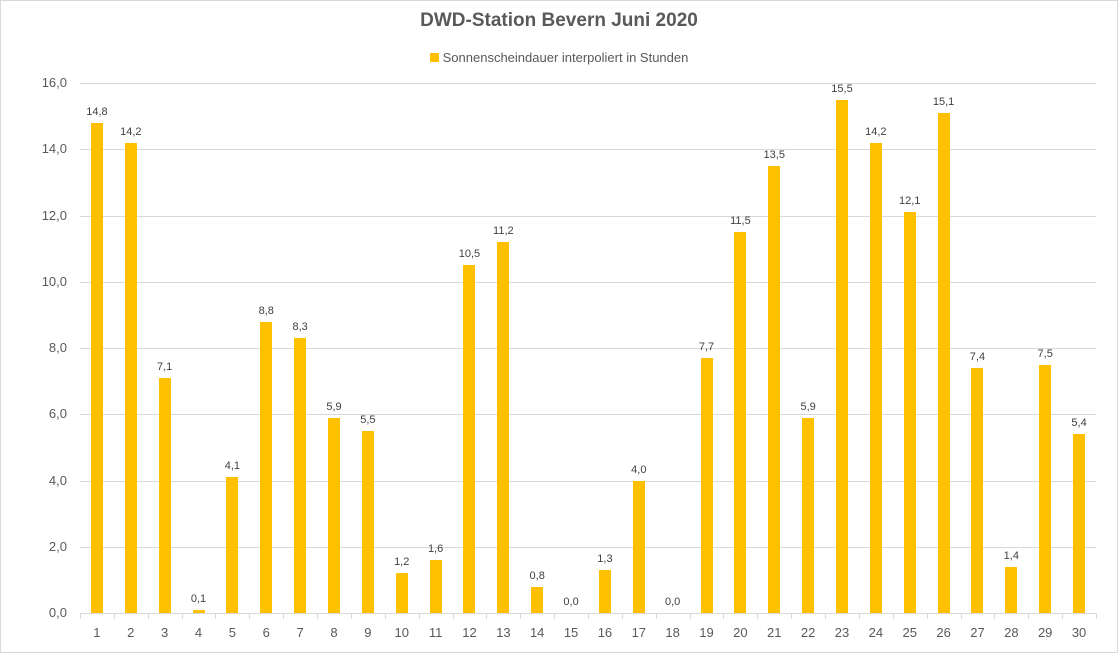  What do you see at coordinates (131, 632) in the screenshot?
I see `x-tick-label: 2` at bounding box center [131, 632].